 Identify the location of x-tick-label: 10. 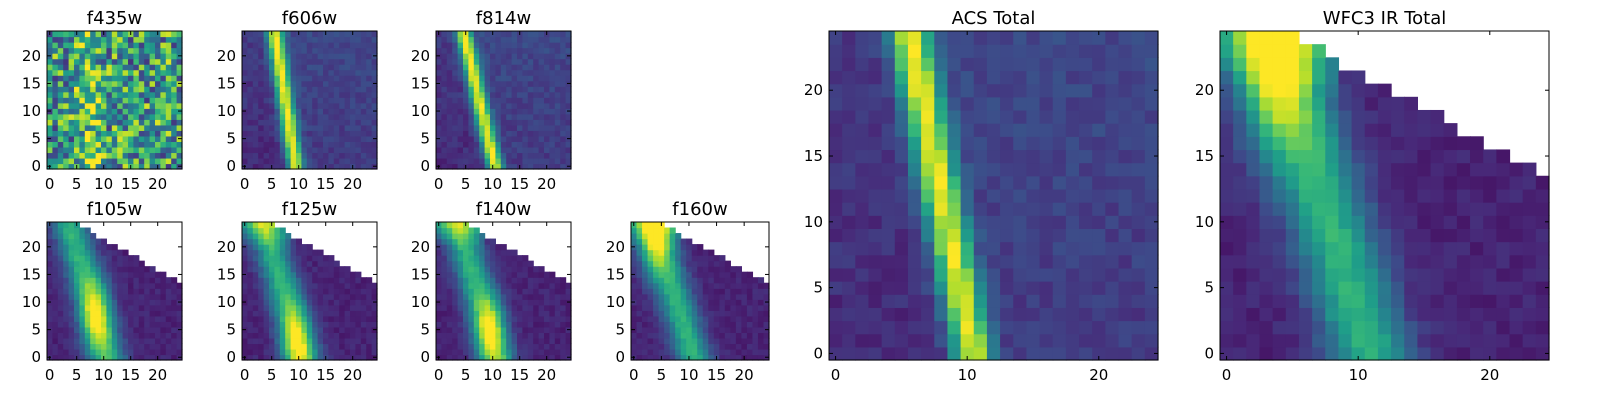
(298, 184).